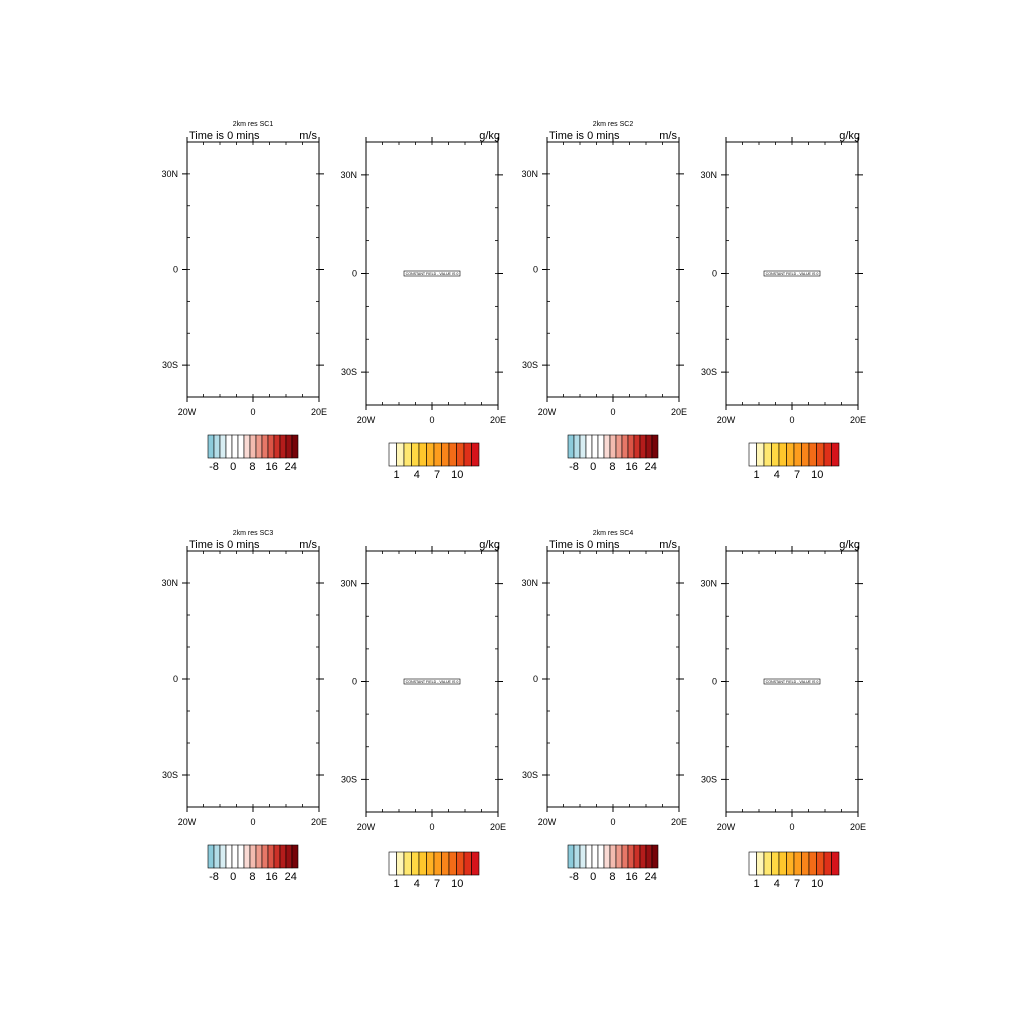  I want to click on panel-title: 2km res SC1, so click(253, 124).